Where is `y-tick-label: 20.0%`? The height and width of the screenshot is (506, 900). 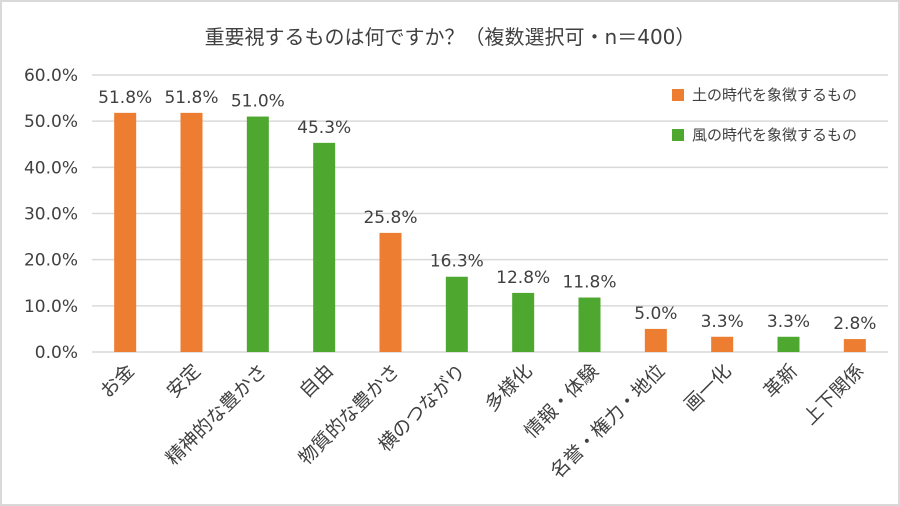 y-tick-label: 20.0% is located at coordinates (51, 261).